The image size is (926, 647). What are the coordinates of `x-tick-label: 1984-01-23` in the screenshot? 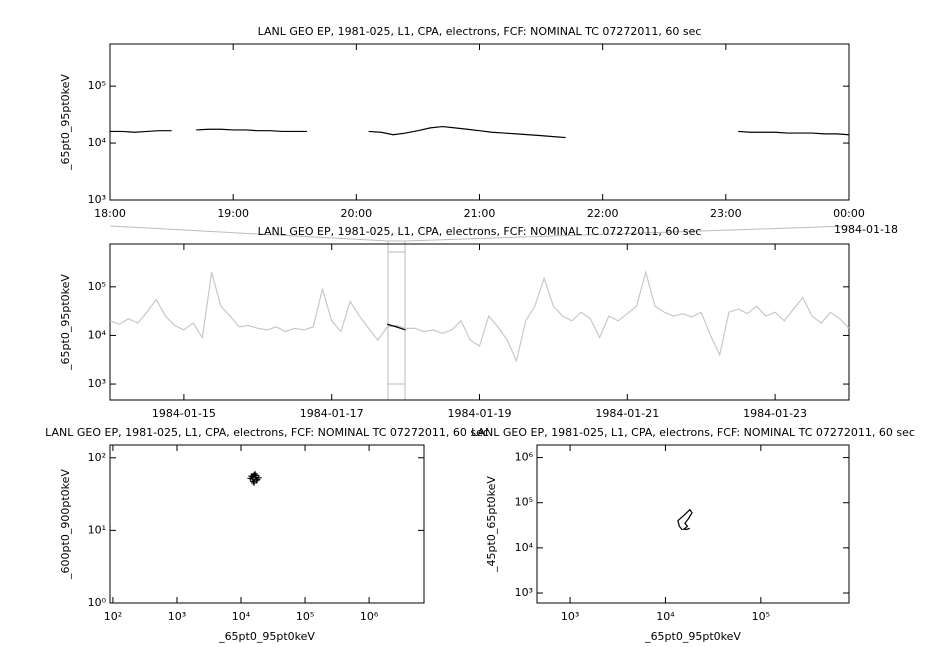 It's located at (775, 413).